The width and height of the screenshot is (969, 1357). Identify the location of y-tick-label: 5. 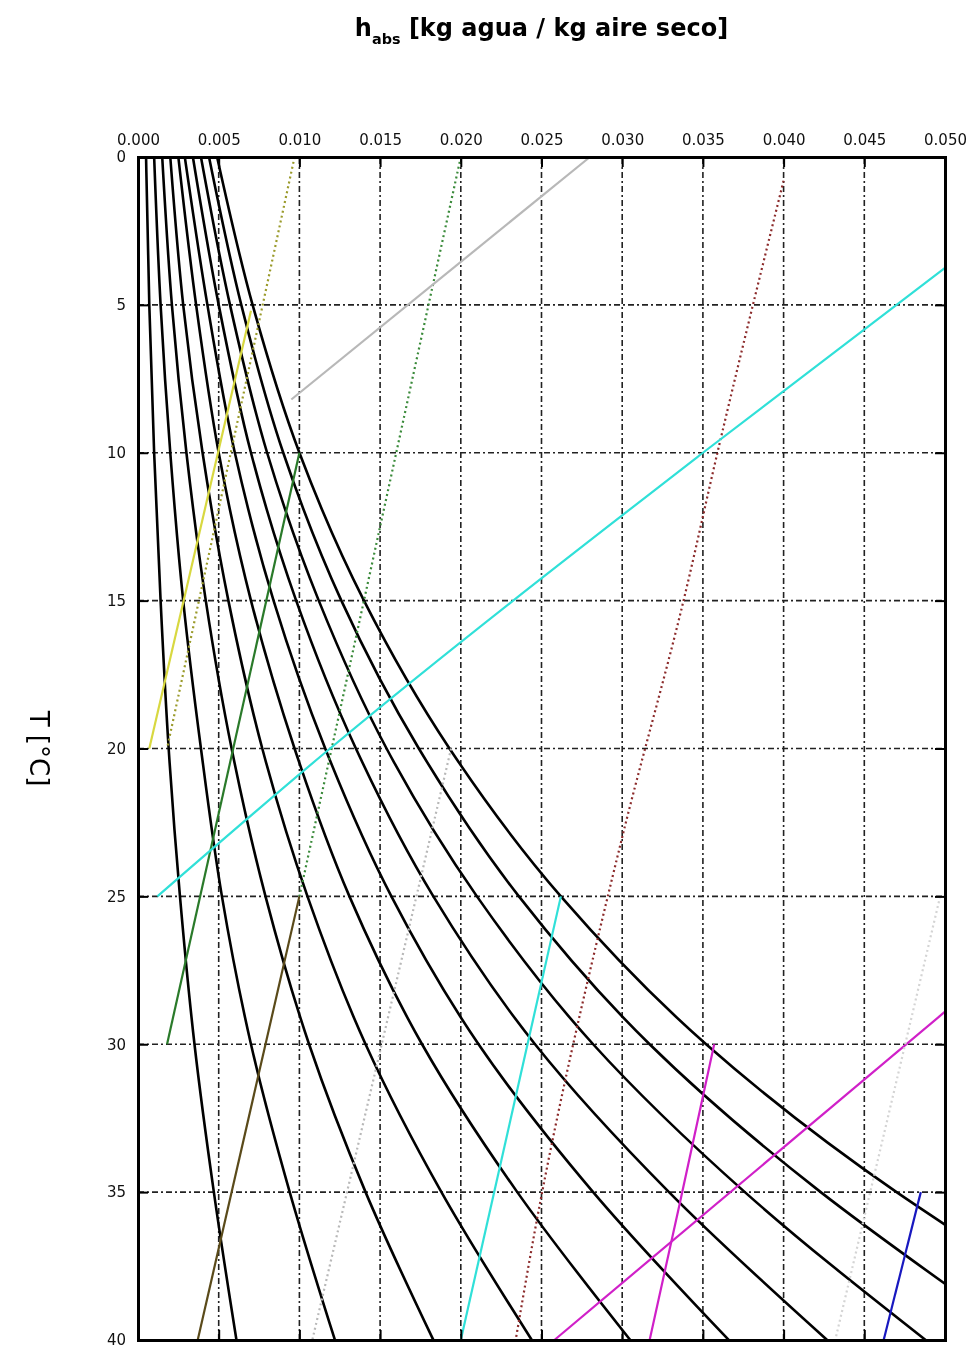
(121, 305).